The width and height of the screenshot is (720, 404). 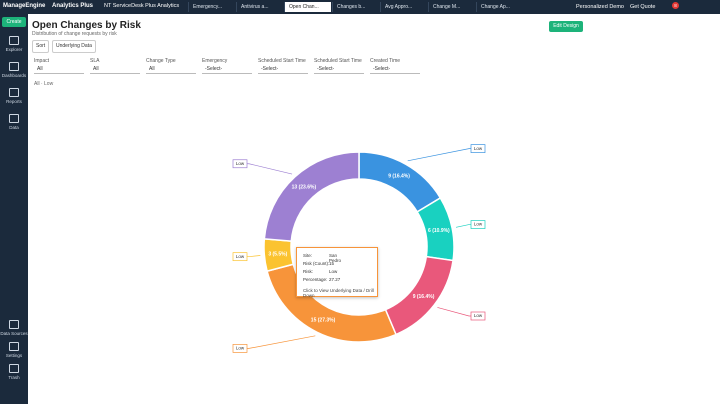 I want to click on breadcrumb-item: All, so click(x=37, y=84).